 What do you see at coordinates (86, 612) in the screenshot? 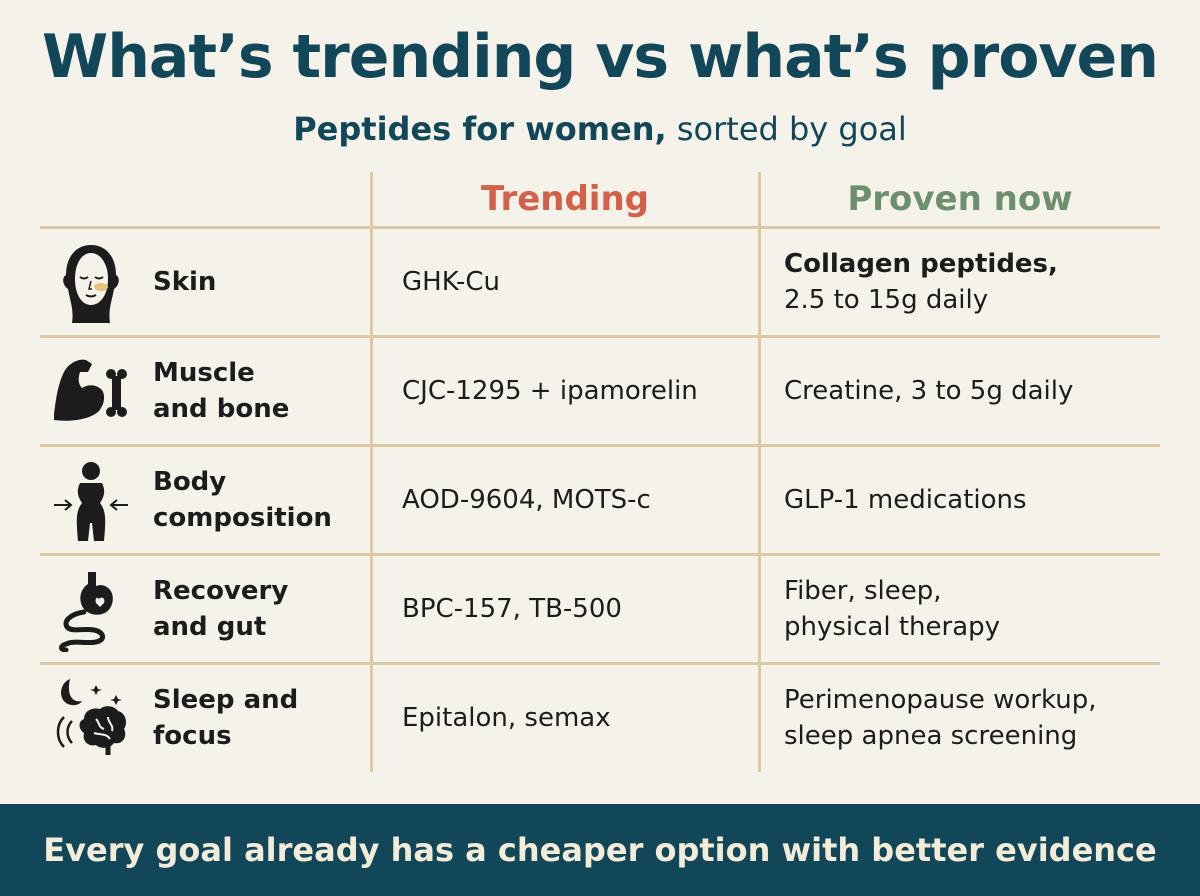
I see `stomach-gut-icon` at bounding box center [86, 612].